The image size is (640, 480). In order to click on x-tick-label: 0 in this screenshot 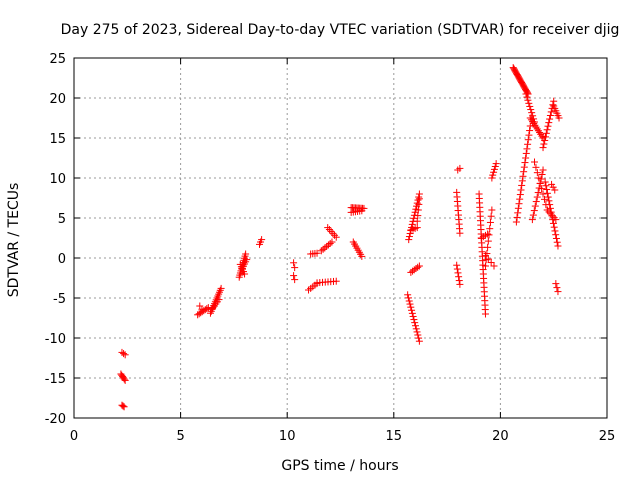, I will do `click(74, 436)`.